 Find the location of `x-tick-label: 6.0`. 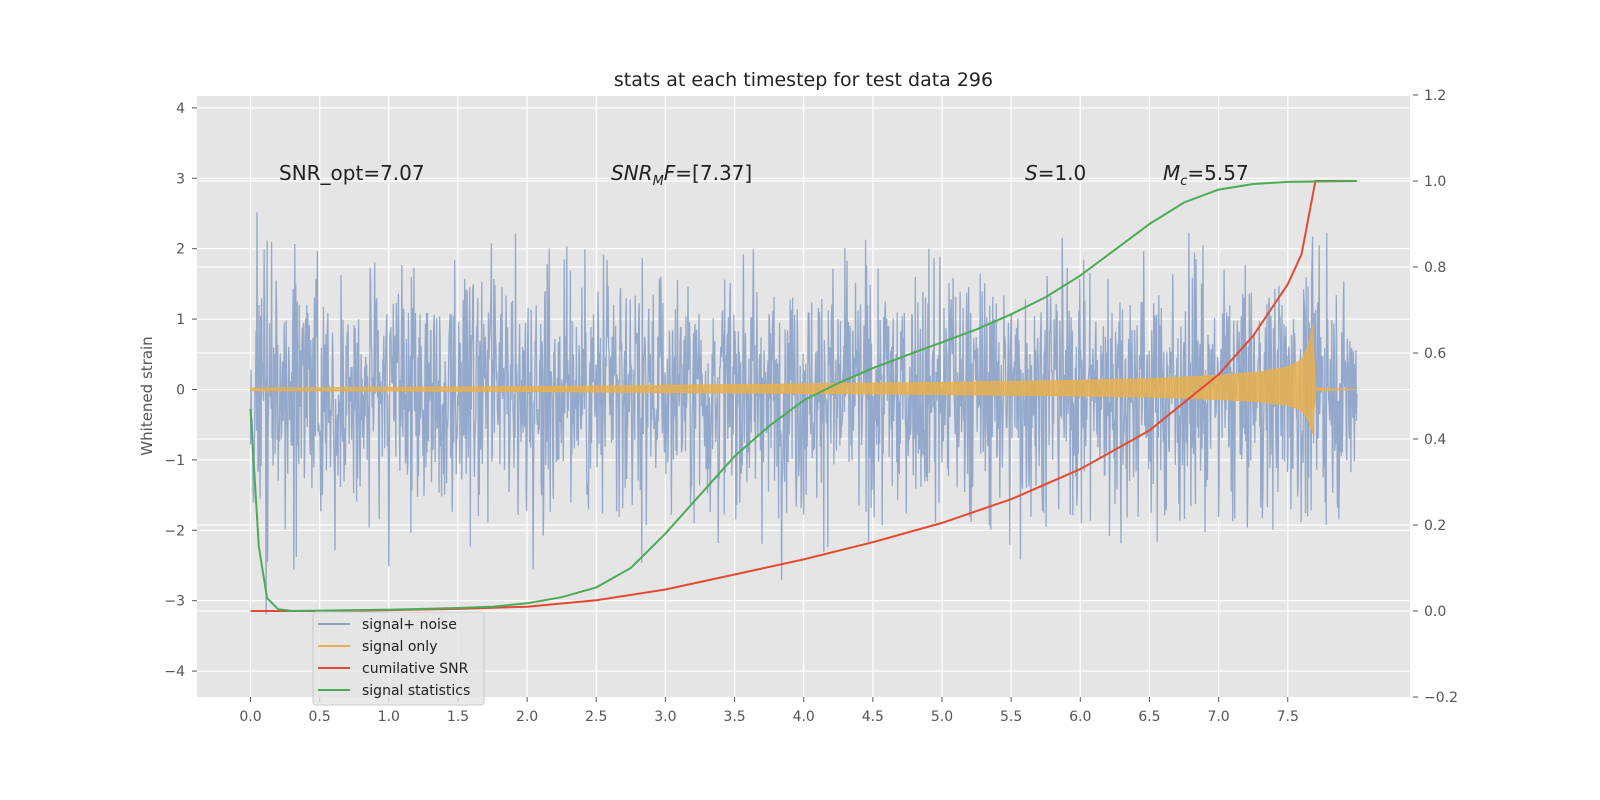

x-tick-label: 6.0 is located at coordinates (1080, 717).